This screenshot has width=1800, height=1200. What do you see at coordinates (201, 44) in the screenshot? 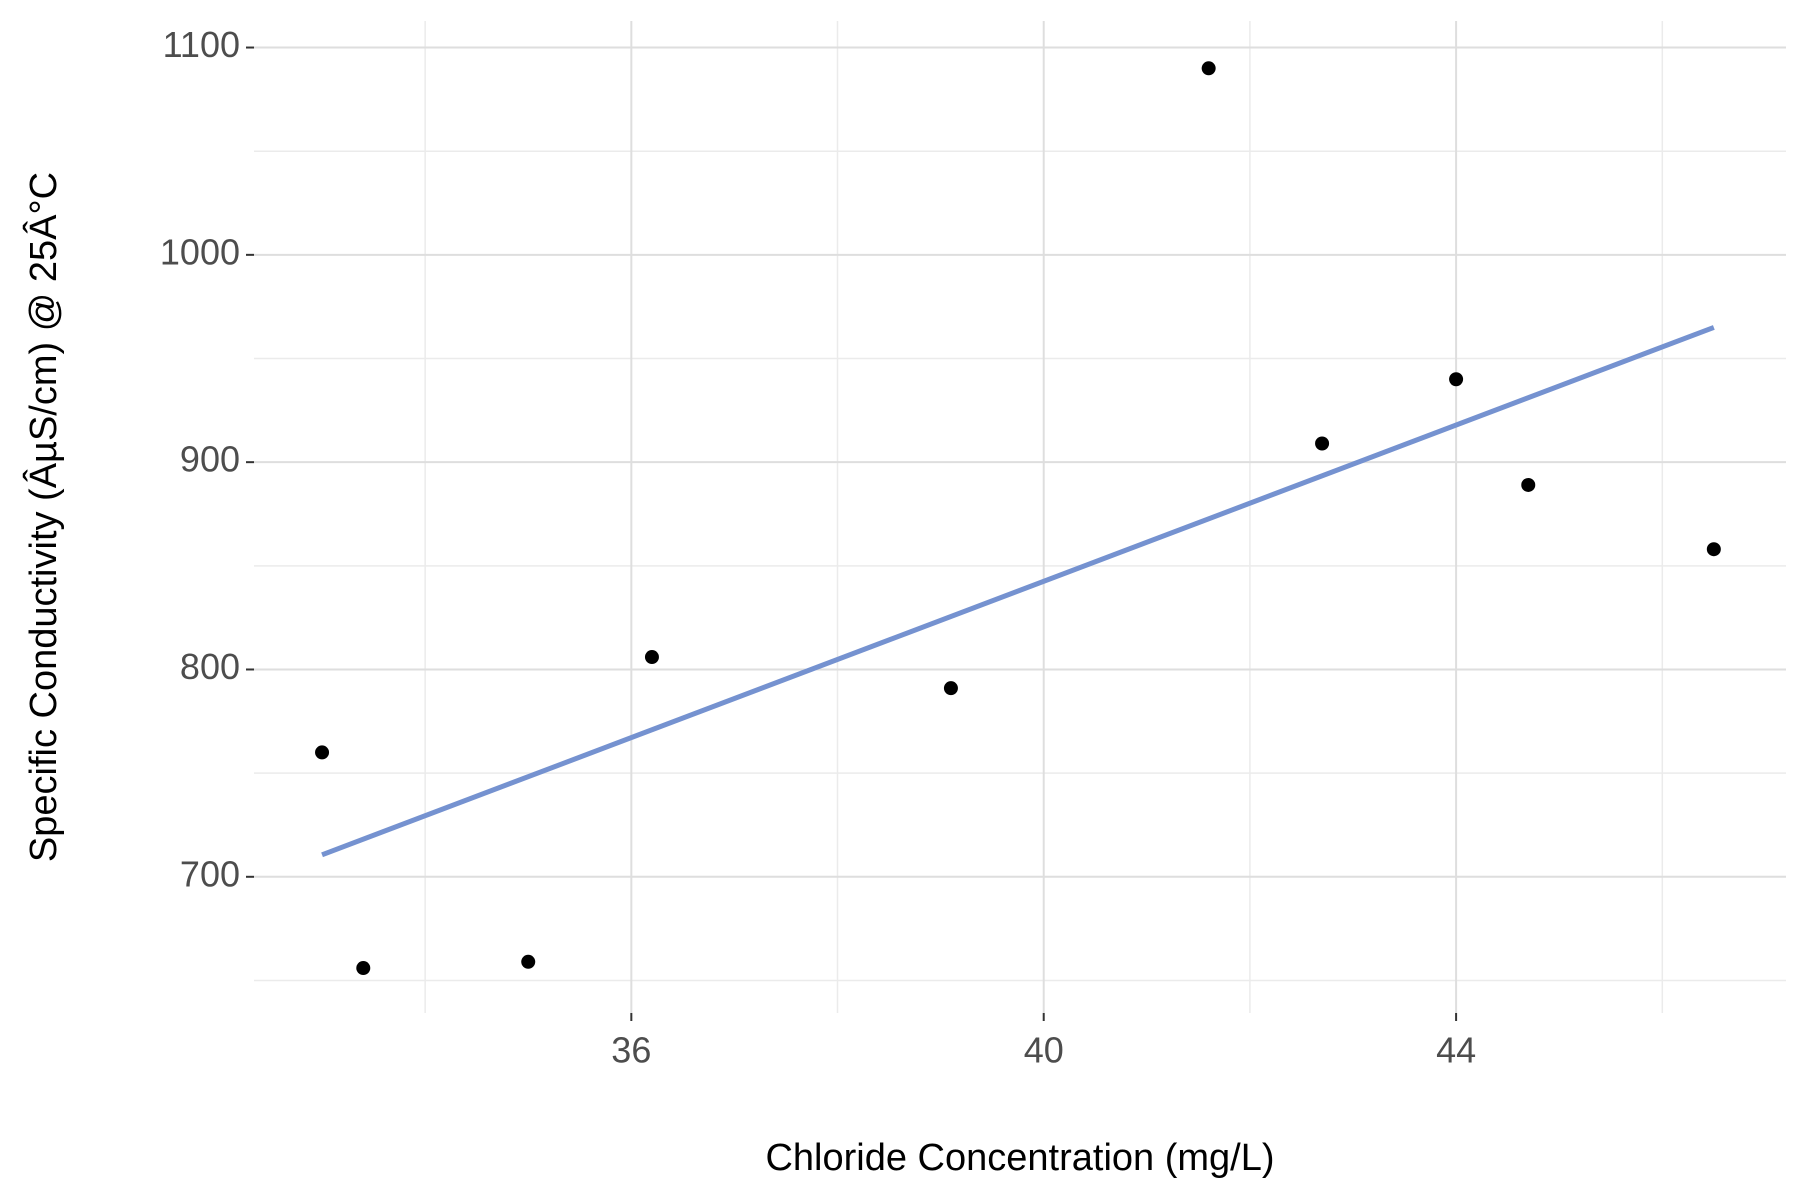
I see `y-tick-label: 1100` at bounding box center [201, 44].